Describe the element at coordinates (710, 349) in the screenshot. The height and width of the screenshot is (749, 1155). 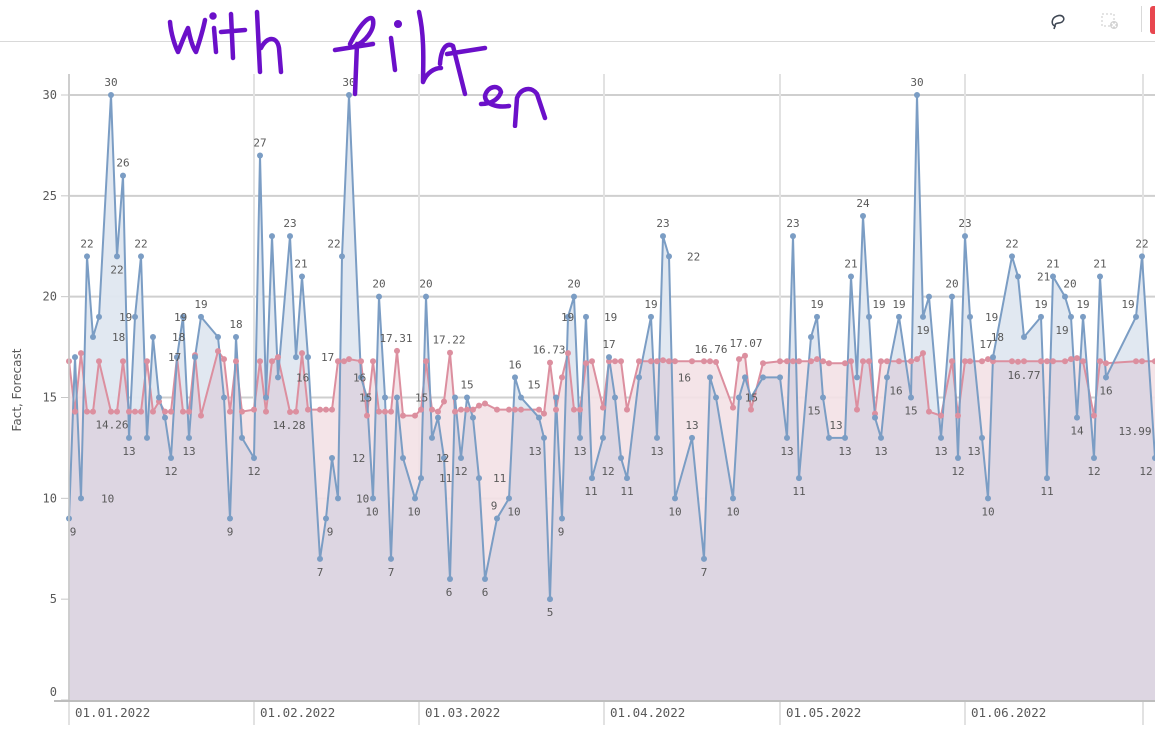
I see `data-label: 16.76` at that location.